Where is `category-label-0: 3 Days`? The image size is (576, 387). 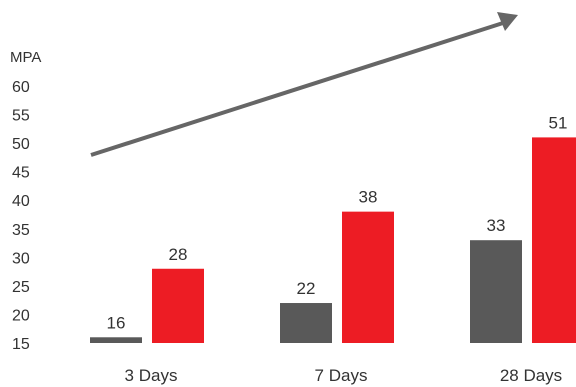 category-label-0: 3 Days is located at coordinates (151, 375).